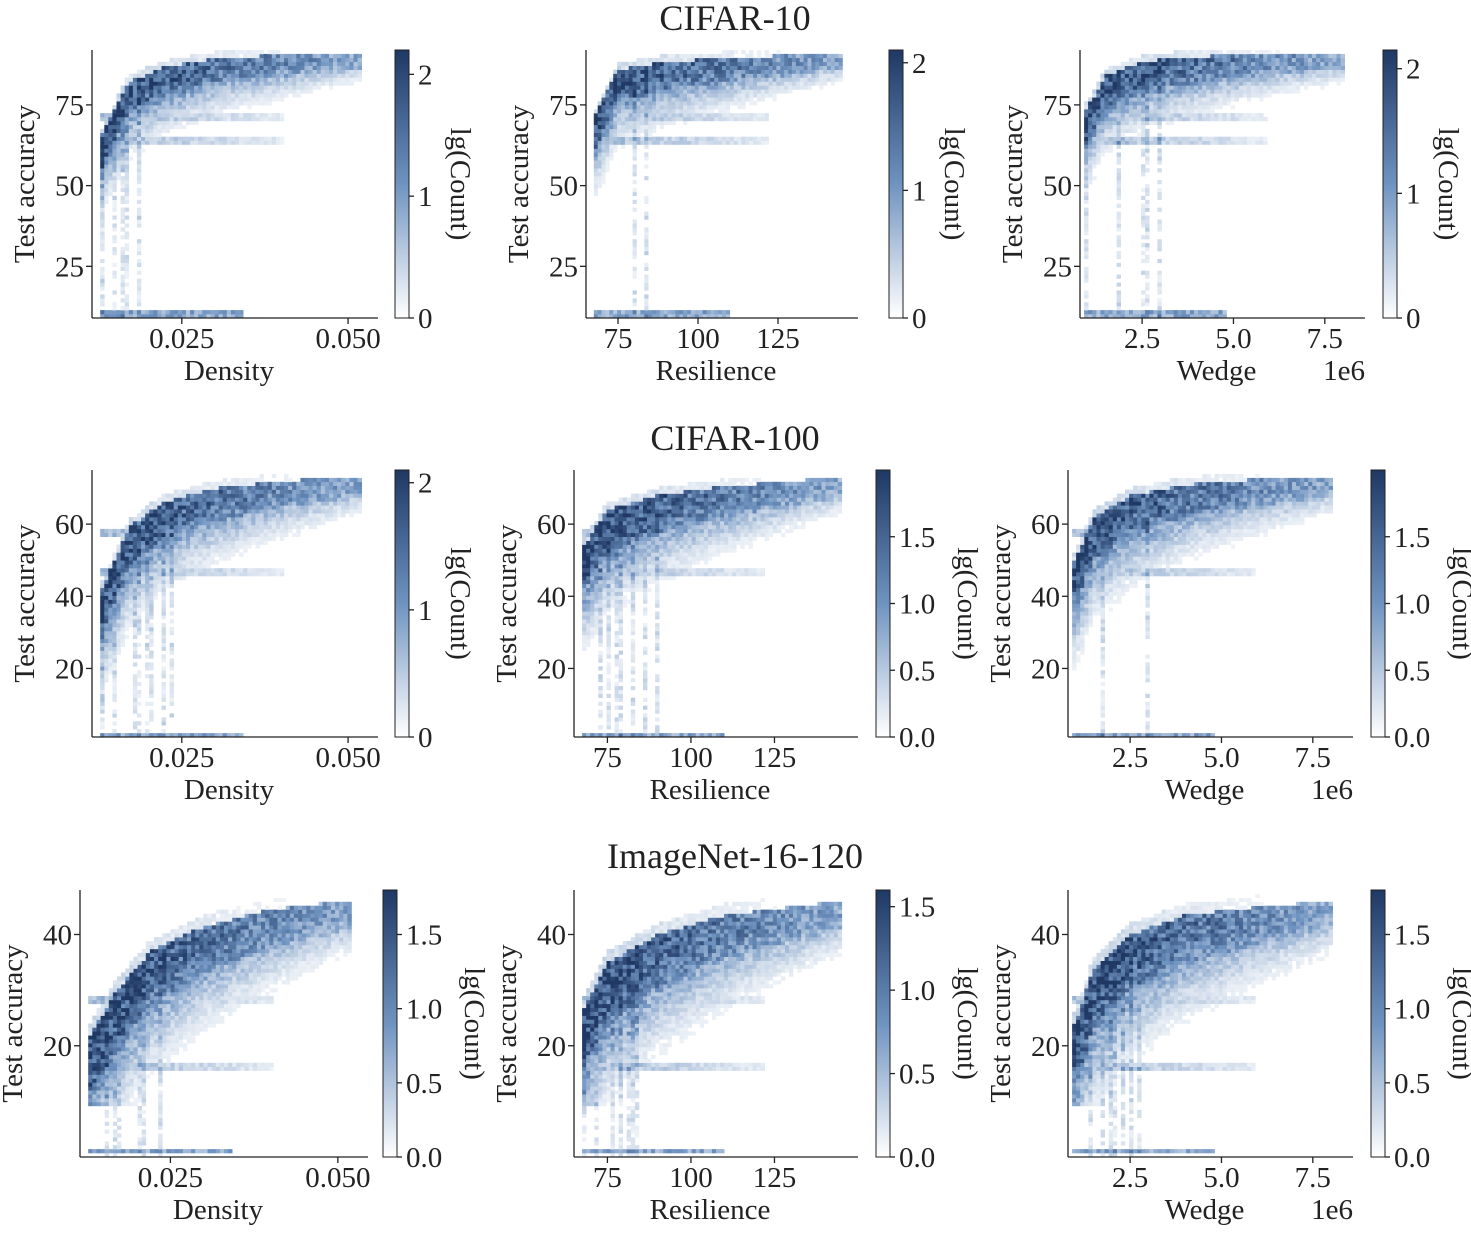 This screenshot has width=1471, height=1245. I want to click on heatmap-cells, so click(231, 184).